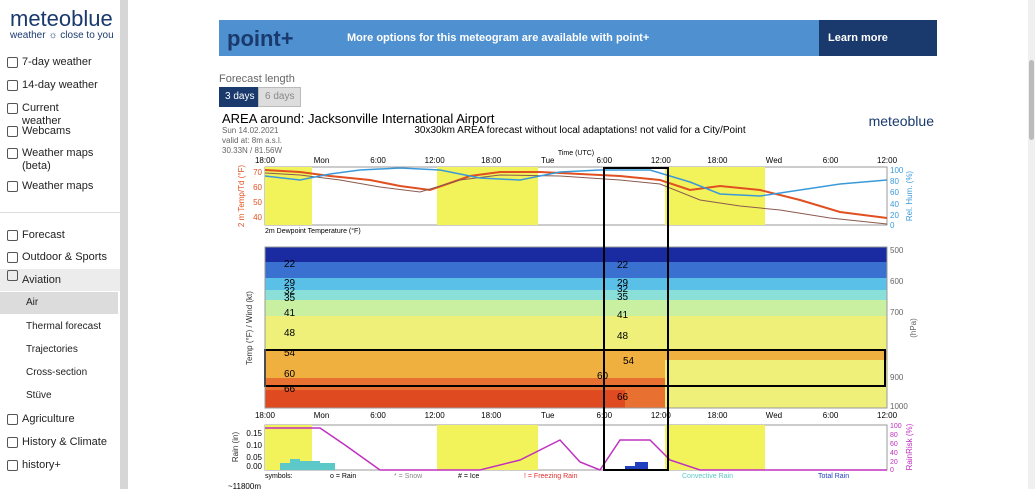 The image size is (1035, 489). What do you see at coordinates (252, 150) in the screenshot?
I see `coords: 30.33N / 81.56W` at bounding box center [252, 150].